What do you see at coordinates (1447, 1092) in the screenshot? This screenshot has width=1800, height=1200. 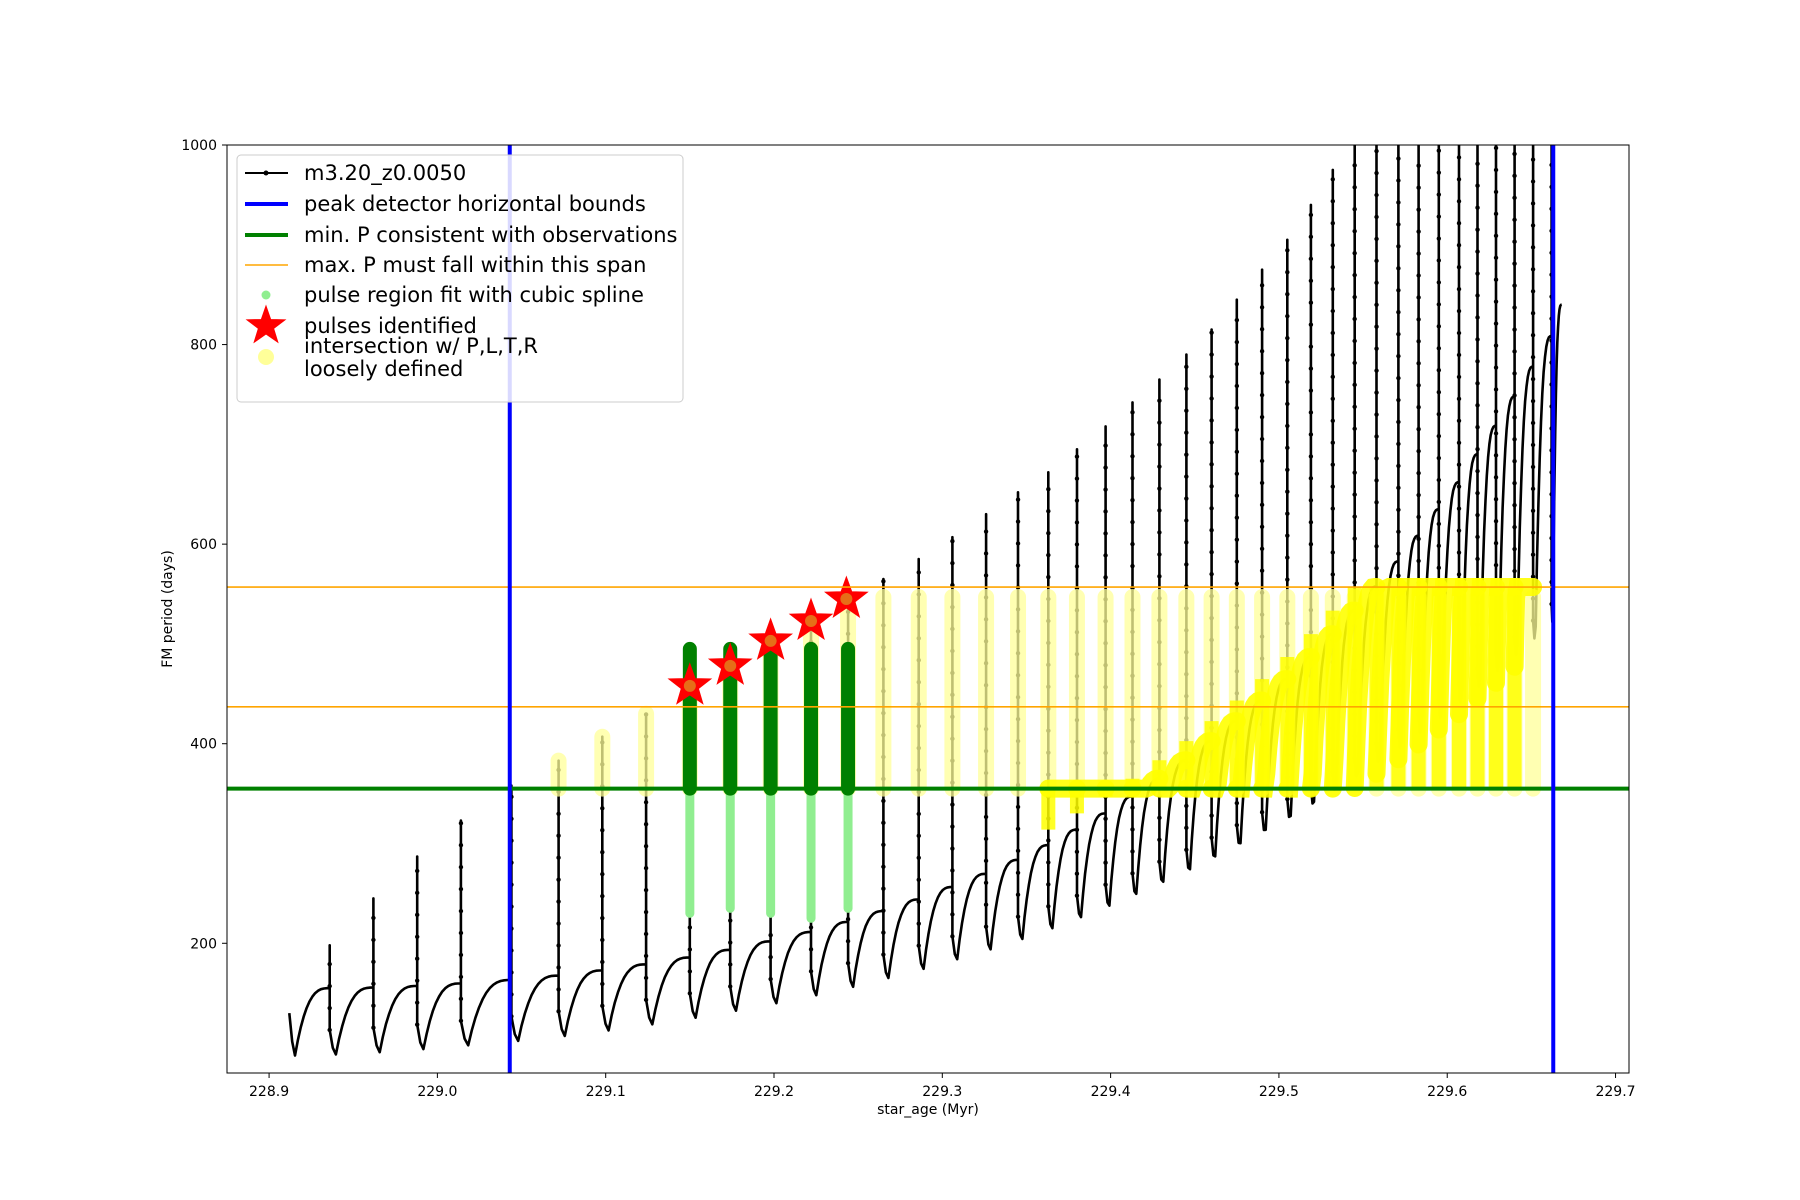 I see `x-tick-label: 229.6` at bounding box center [1447, 1092].